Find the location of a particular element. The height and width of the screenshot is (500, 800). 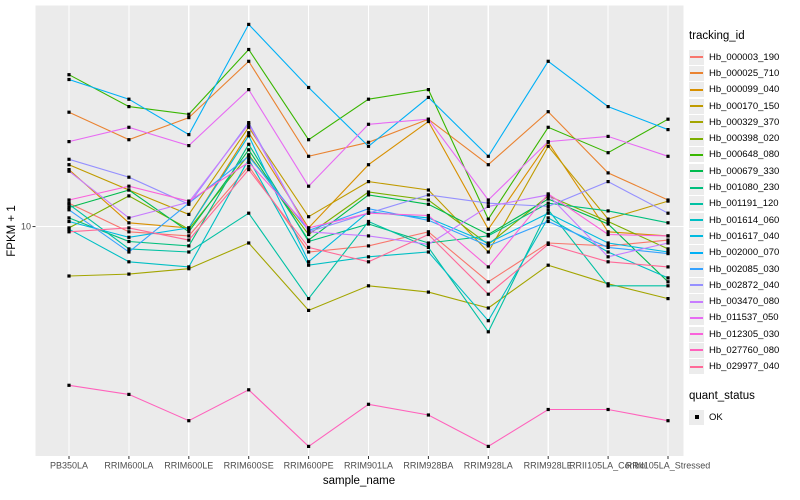

legend-title-tracking-id: tracking_id is located at coordinates (717, 36).